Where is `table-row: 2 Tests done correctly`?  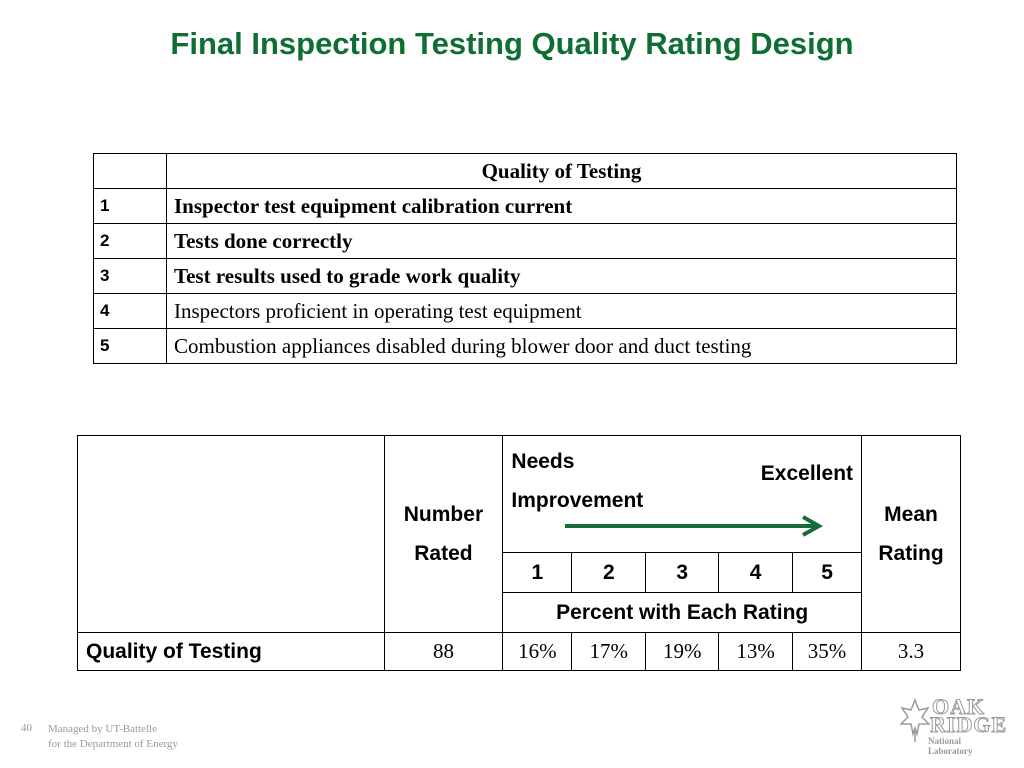 table-row: 2 Tests done correctly is located at coordinates (525, 241).